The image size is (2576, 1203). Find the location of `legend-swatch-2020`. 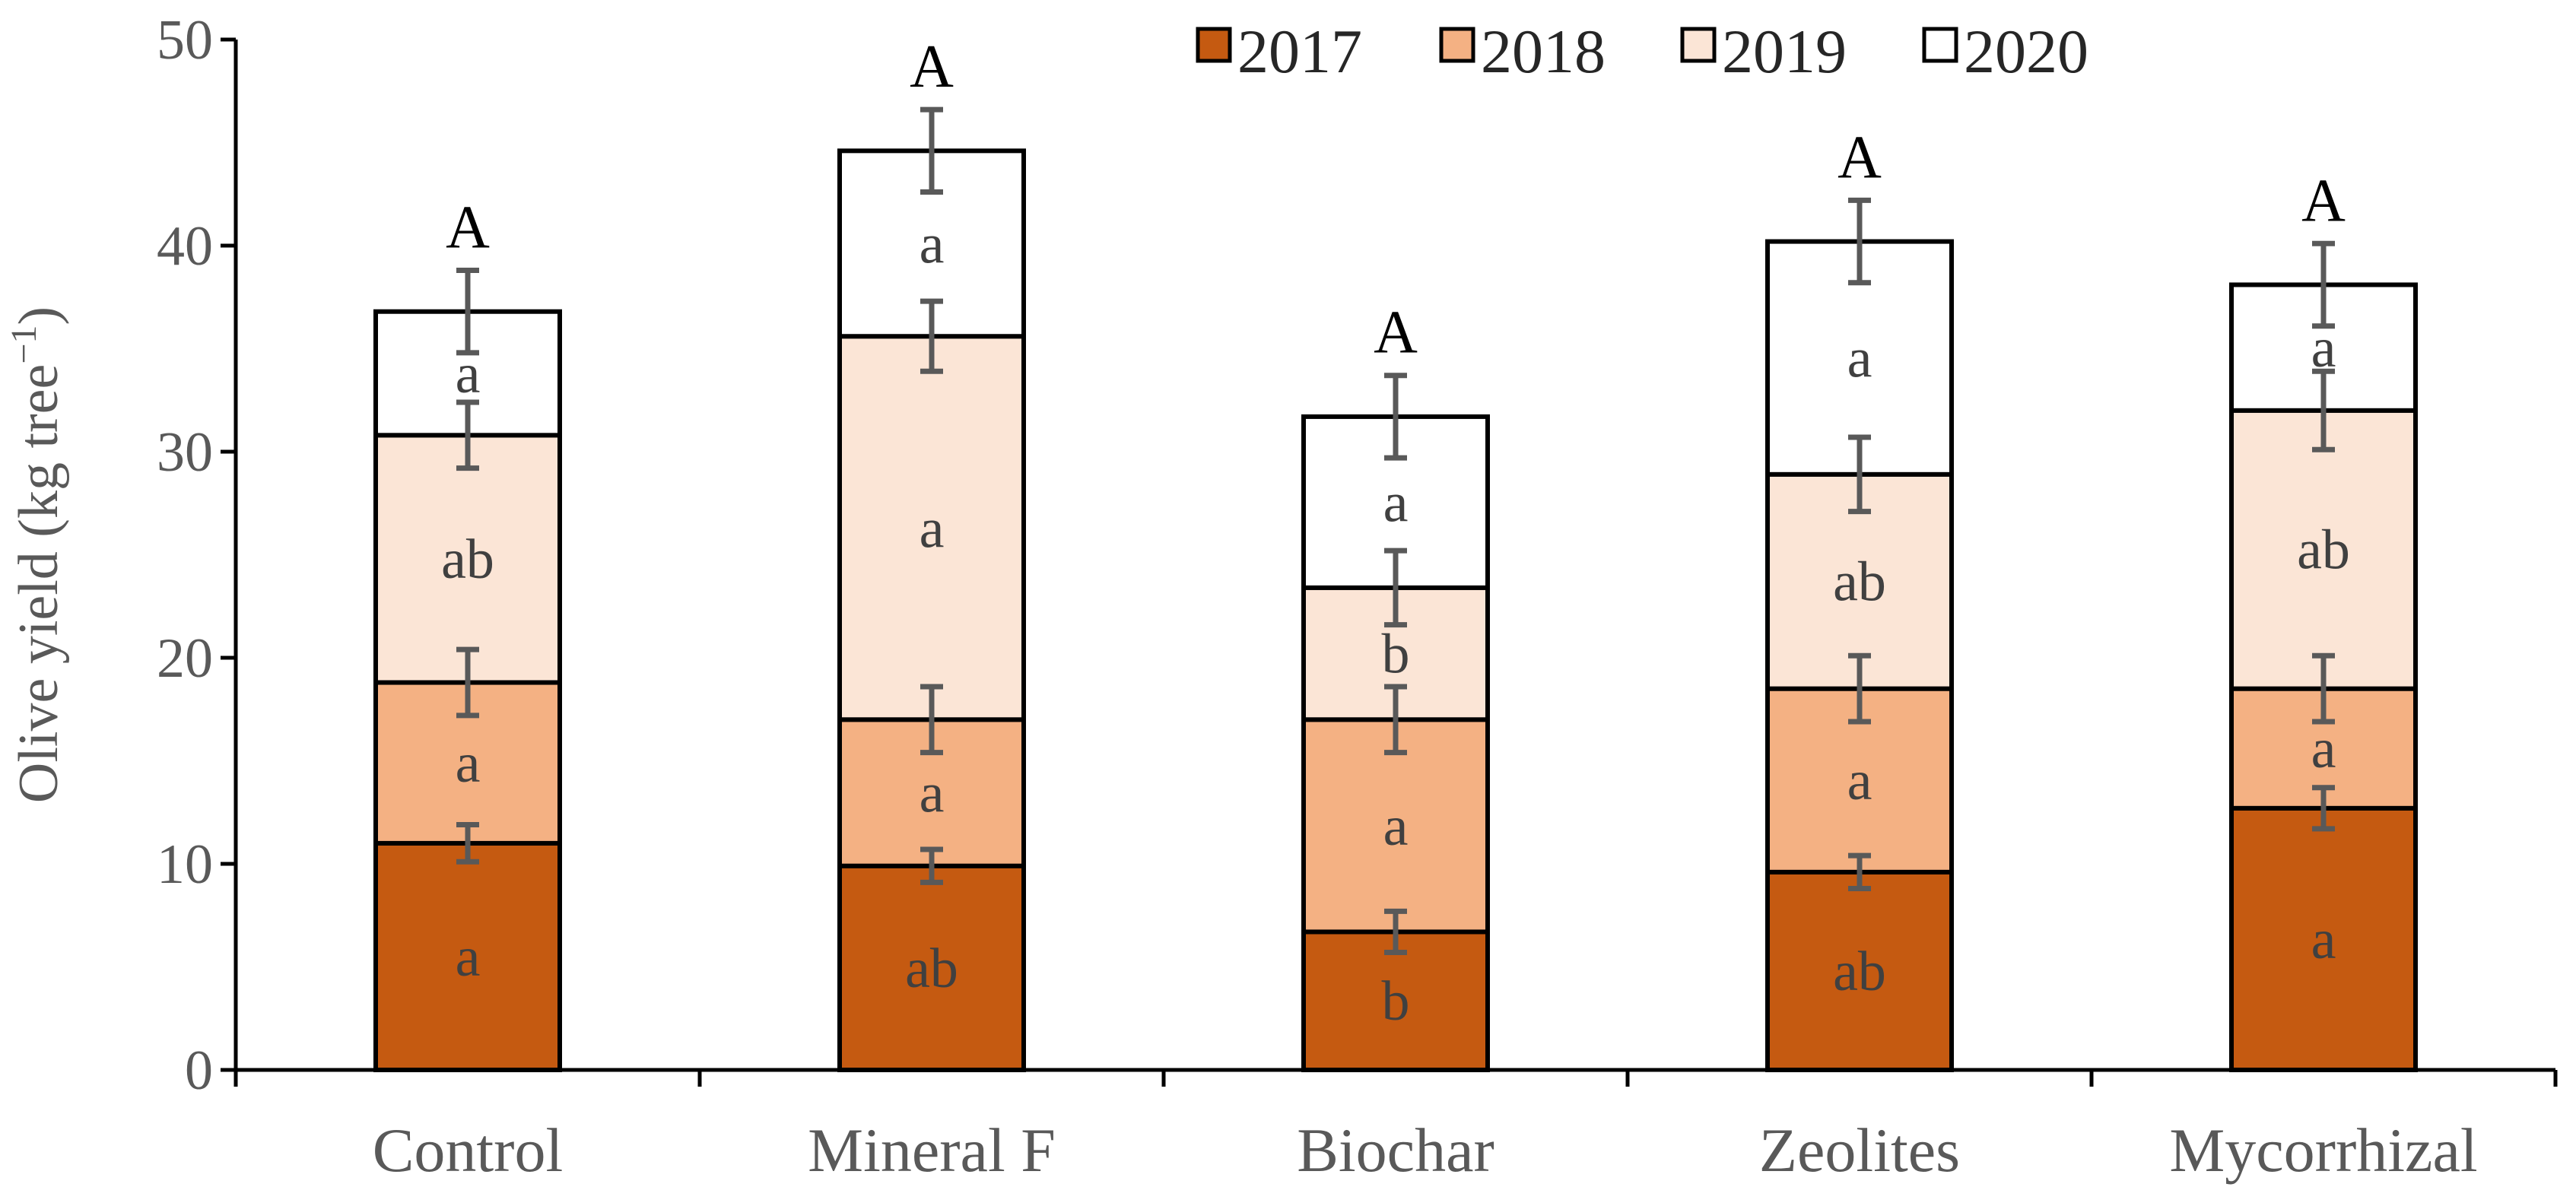

legend-swatch-2020 is located at coordinates (1940, 45).